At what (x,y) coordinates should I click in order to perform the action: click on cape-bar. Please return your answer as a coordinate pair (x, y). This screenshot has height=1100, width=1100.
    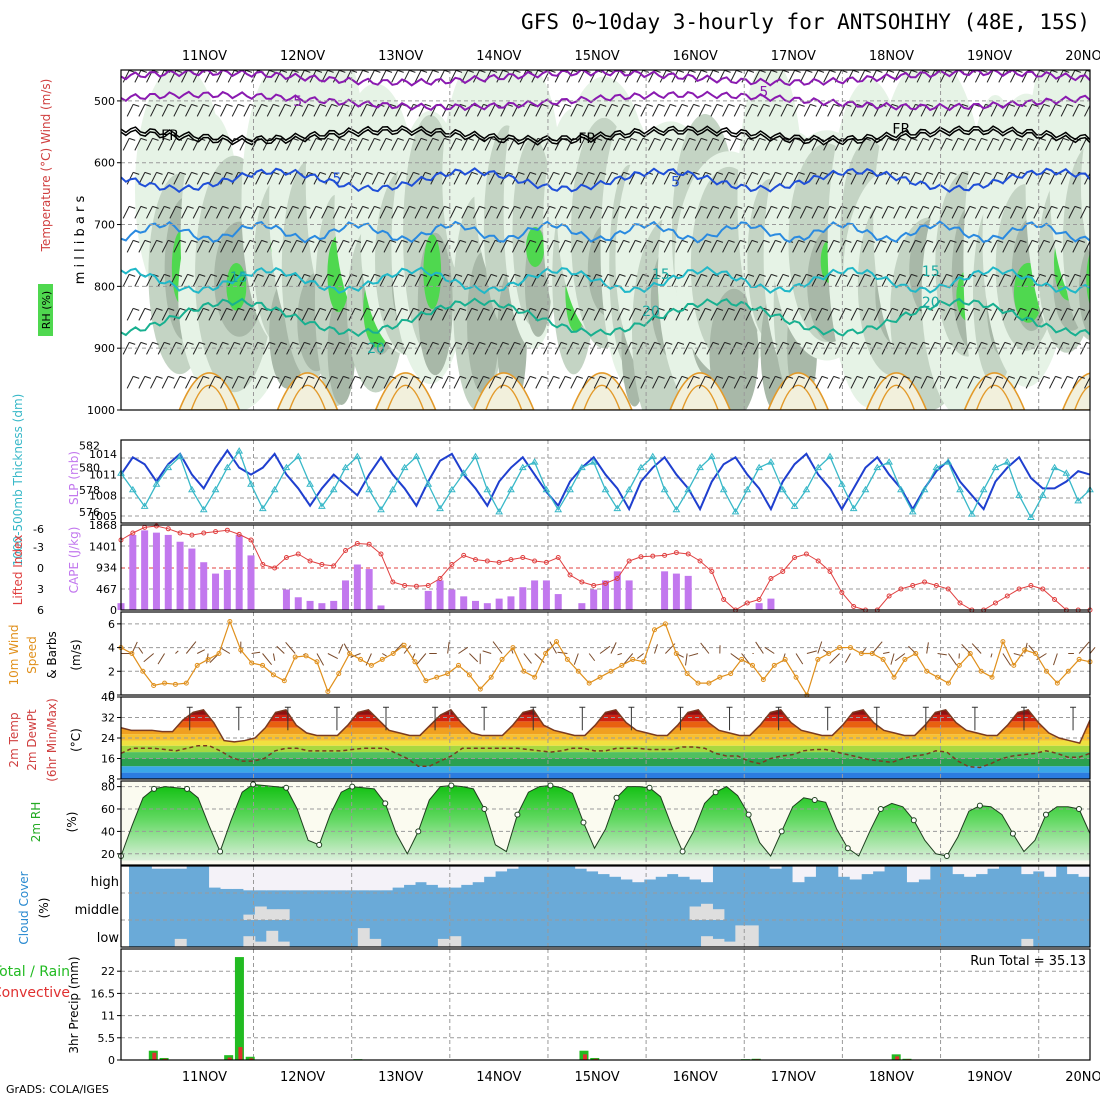
    Looking at the image, I should click on (558, 602).